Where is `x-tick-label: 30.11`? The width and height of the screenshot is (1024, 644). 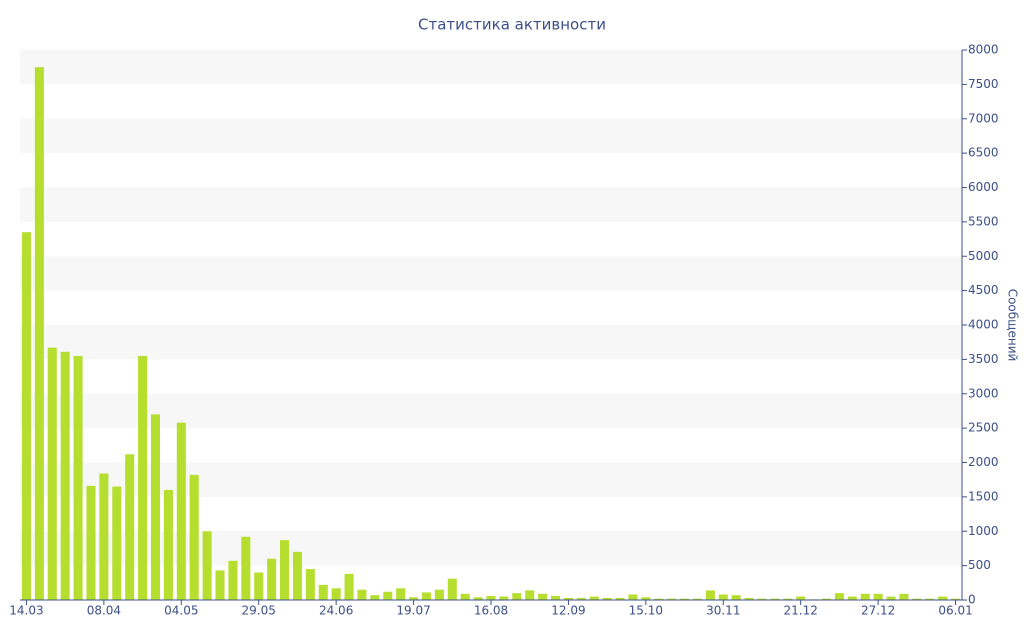
x-tick-label: 30.11 is located at coordinates (723, 611).